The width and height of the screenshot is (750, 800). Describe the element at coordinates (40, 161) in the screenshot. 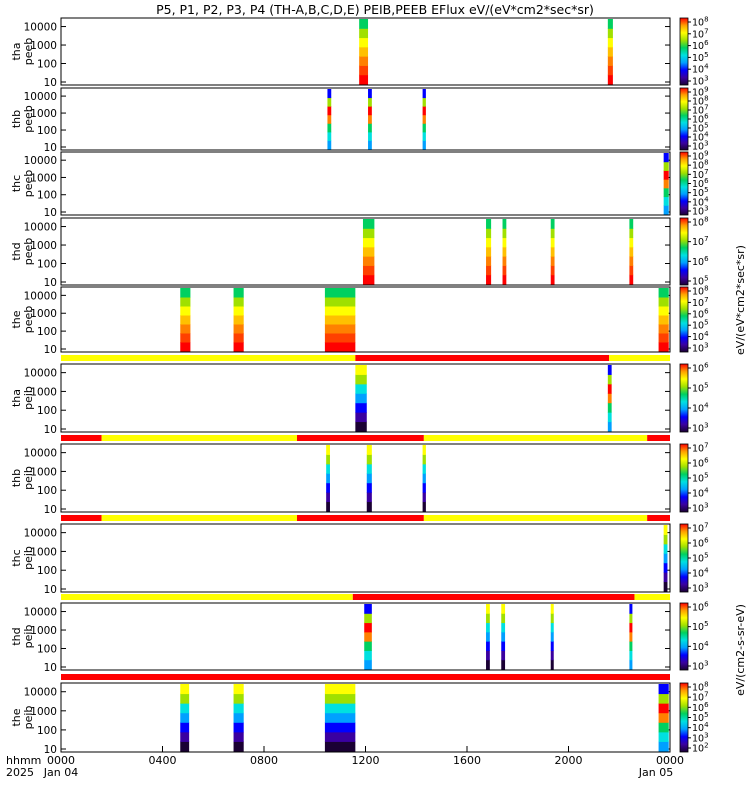

I see `y-tick-label: 10000` at that location.